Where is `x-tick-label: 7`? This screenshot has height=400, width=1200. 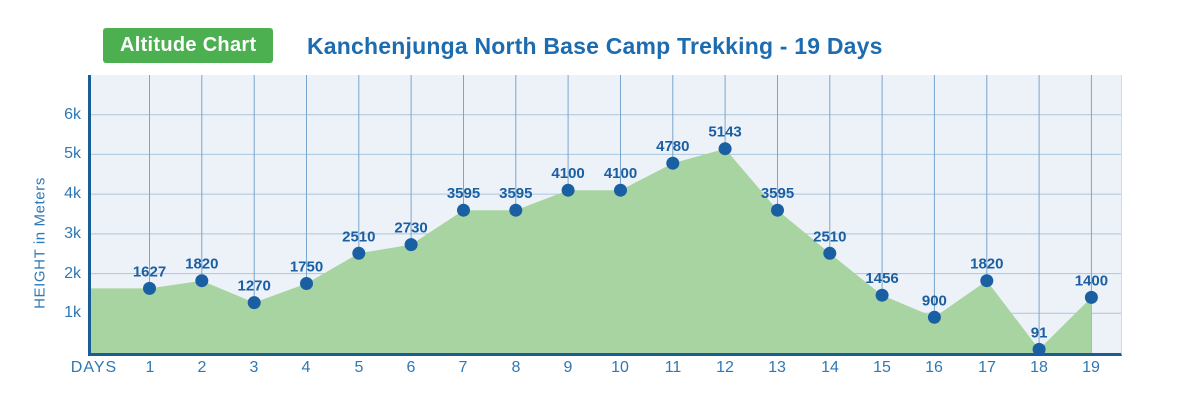 x-tick-label: 7 is located at coordinates (463, 367).